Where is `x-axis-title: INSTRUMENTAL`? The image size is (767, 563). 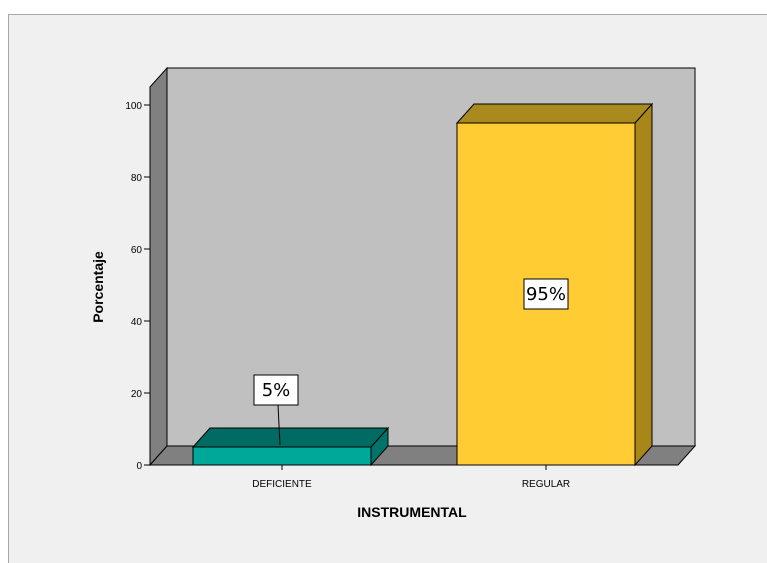 x-axis-title: INSTRUMENTAL is located at coordinates (412, 512).